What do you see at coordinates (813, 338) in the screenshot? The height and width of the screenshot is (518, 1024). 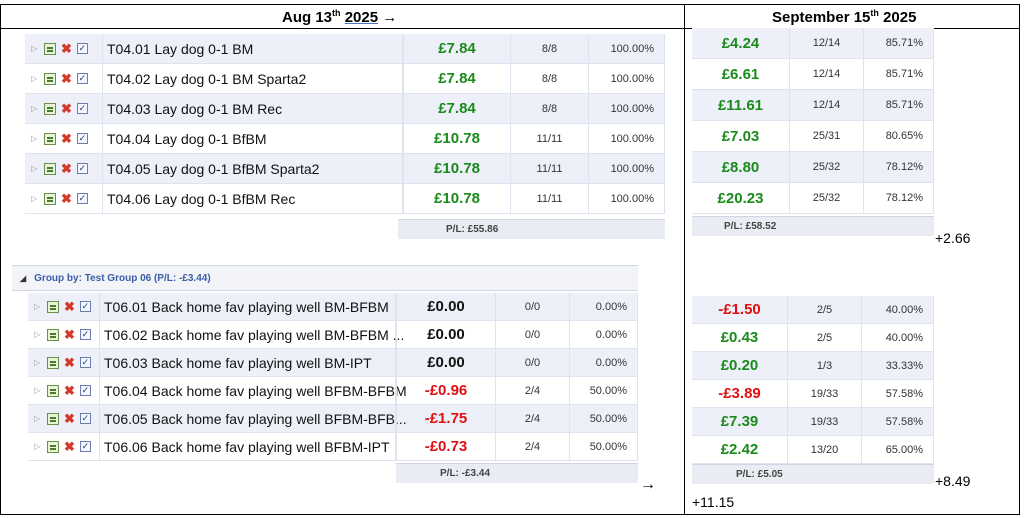 I see `table-row: £0.43 2/5 40.00%` at bounding box center [813, 338].